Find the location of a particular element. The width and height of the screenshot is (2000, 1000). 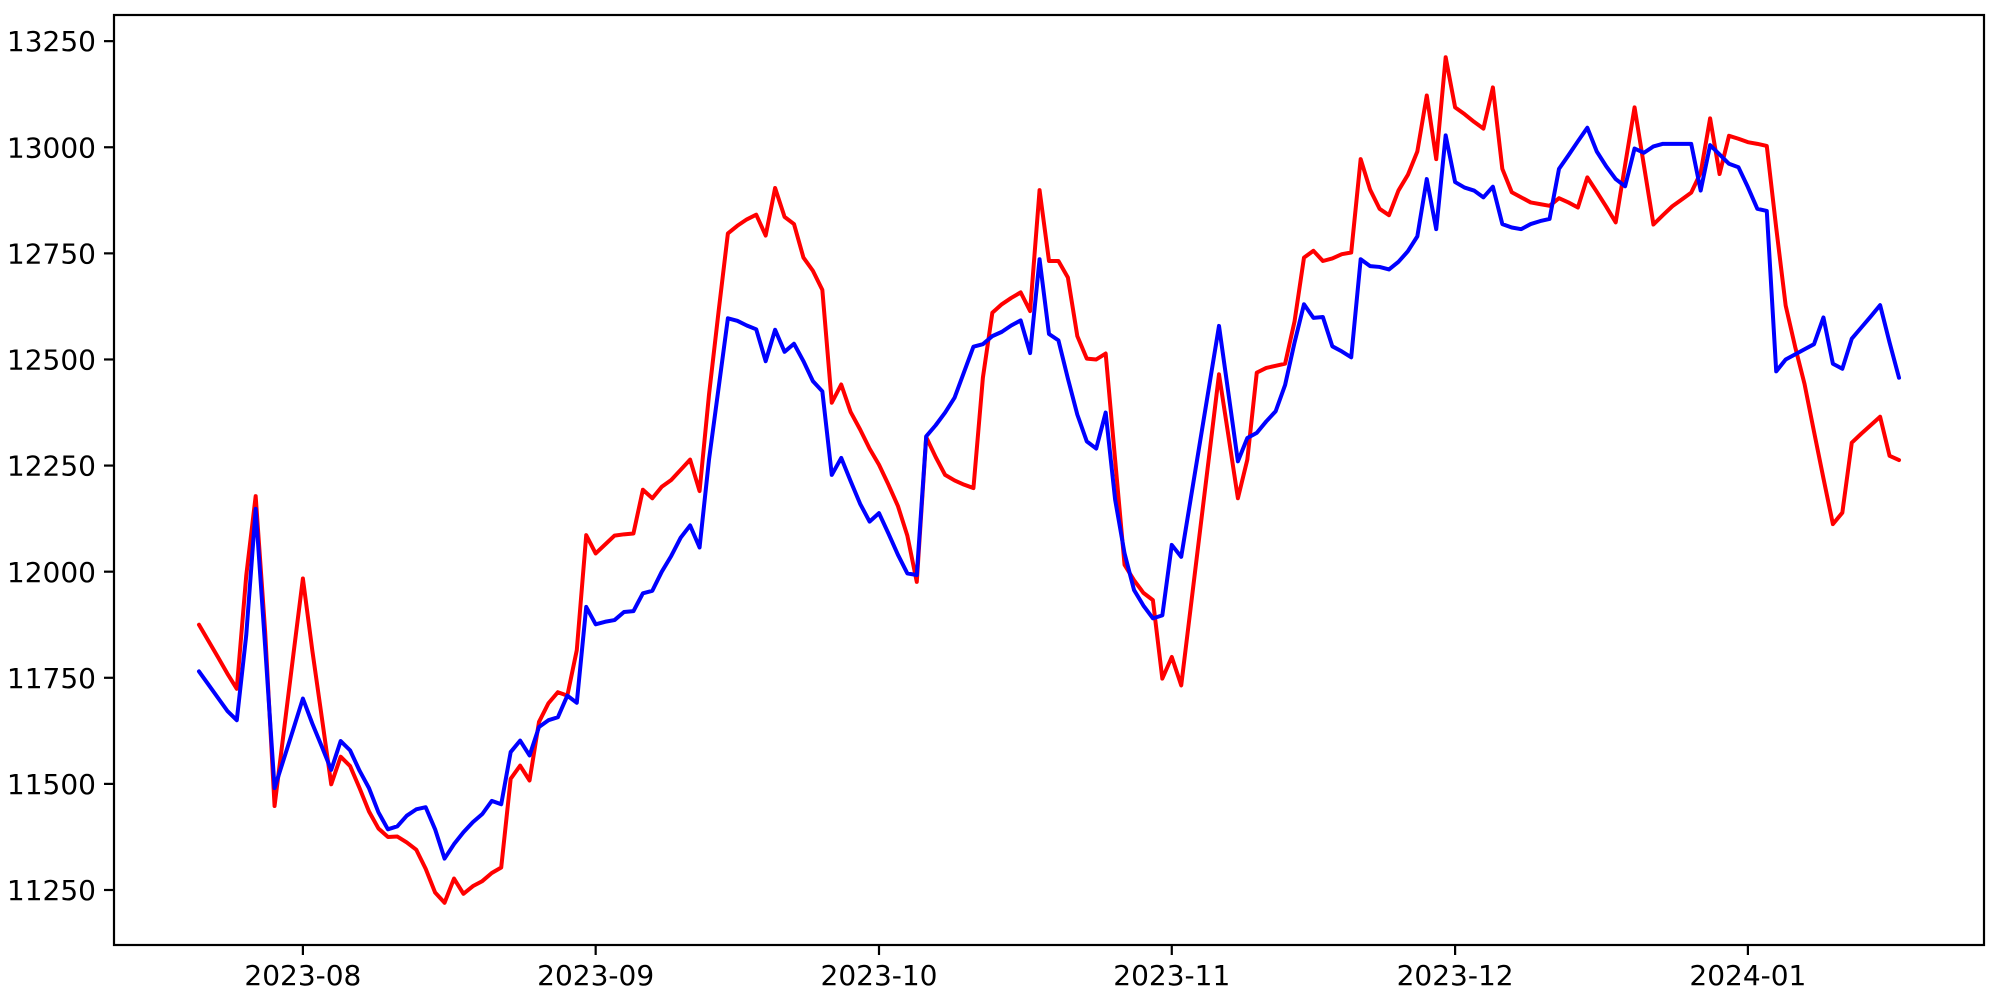

x-axis-tick-label: 2023-09 is located at coordinates (595, 975).